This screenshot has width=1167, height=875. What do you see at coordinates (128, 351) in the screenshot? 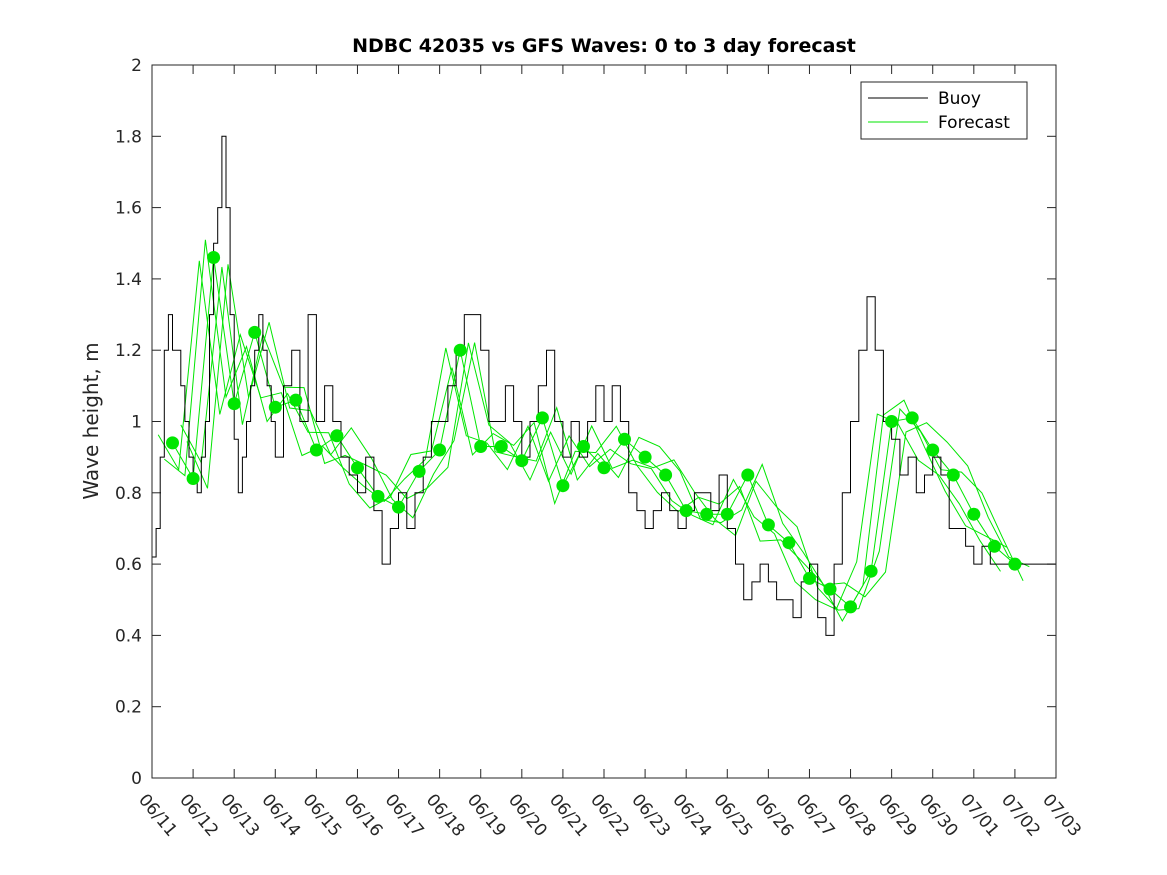
I see `y-tick-label: 1.2` at bounding box center [128, 351].